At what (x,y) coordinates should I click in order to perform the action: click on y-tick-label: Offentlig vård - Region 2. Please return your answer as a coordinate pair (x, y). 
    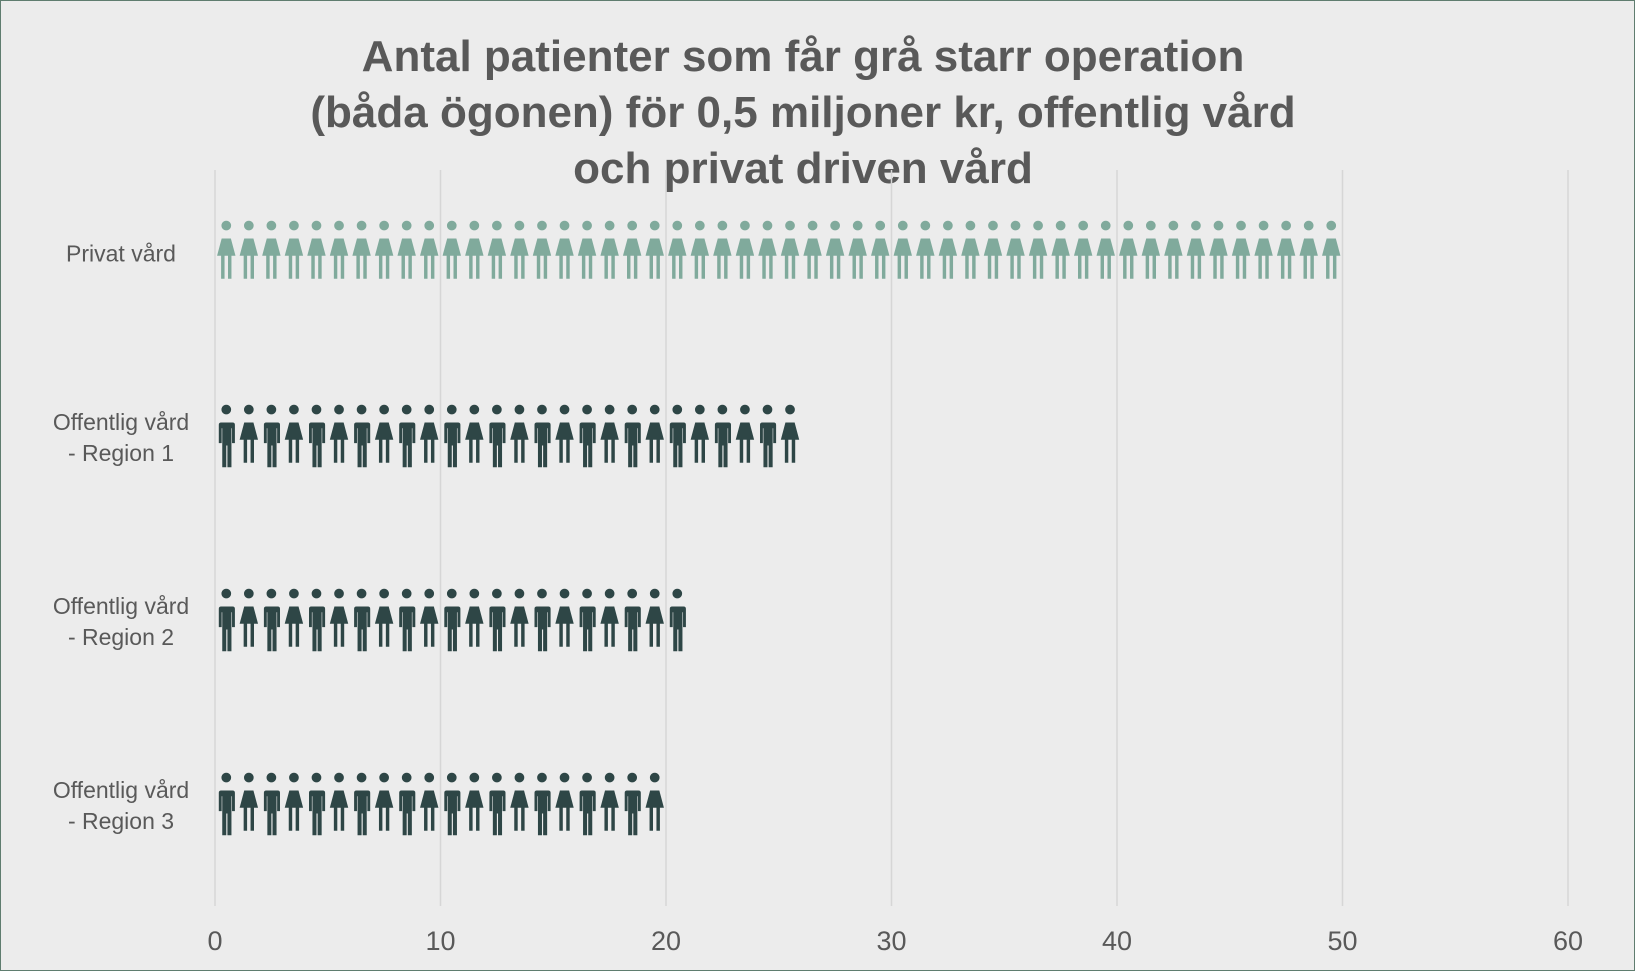
    Looking at the image, I should click on (121, 621).